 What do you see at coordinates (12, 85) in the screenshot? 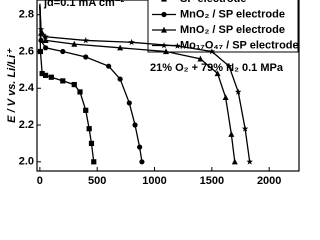
I see `y-axis-label: E / V vs. Li/Li⁺` at bounding box center [12, 85].